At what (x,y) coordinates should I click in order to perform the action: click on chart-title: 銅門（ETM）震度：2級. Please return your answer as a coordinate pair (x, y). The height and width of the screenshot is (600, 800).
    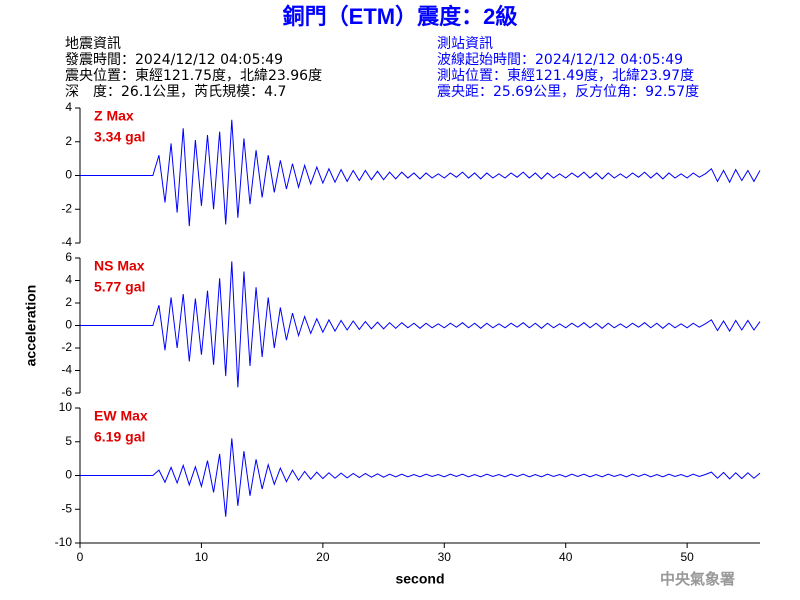
    Looking at the image, I should click on (400, 16).